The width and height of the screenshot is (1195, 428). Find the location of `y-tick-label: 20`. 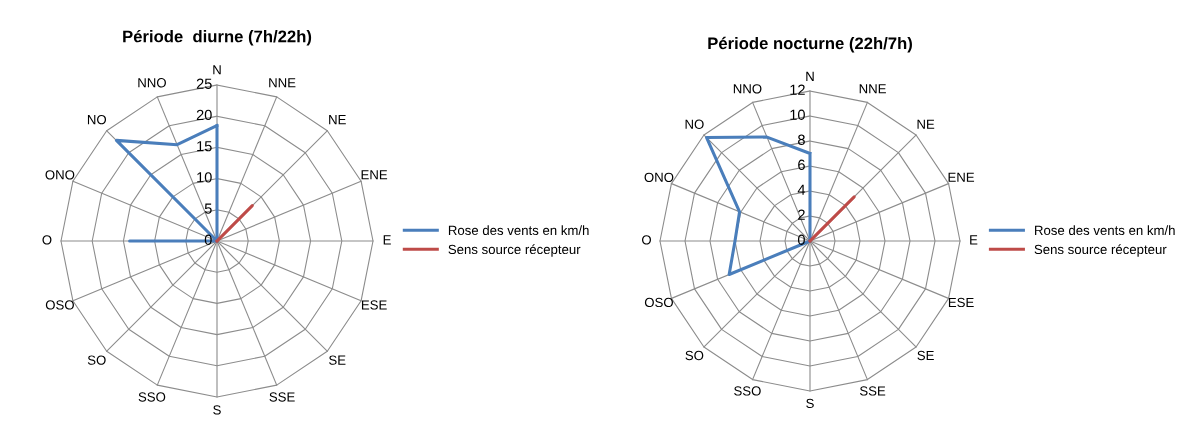

y-tick-label: 20 is located at coordinates (204, 115).